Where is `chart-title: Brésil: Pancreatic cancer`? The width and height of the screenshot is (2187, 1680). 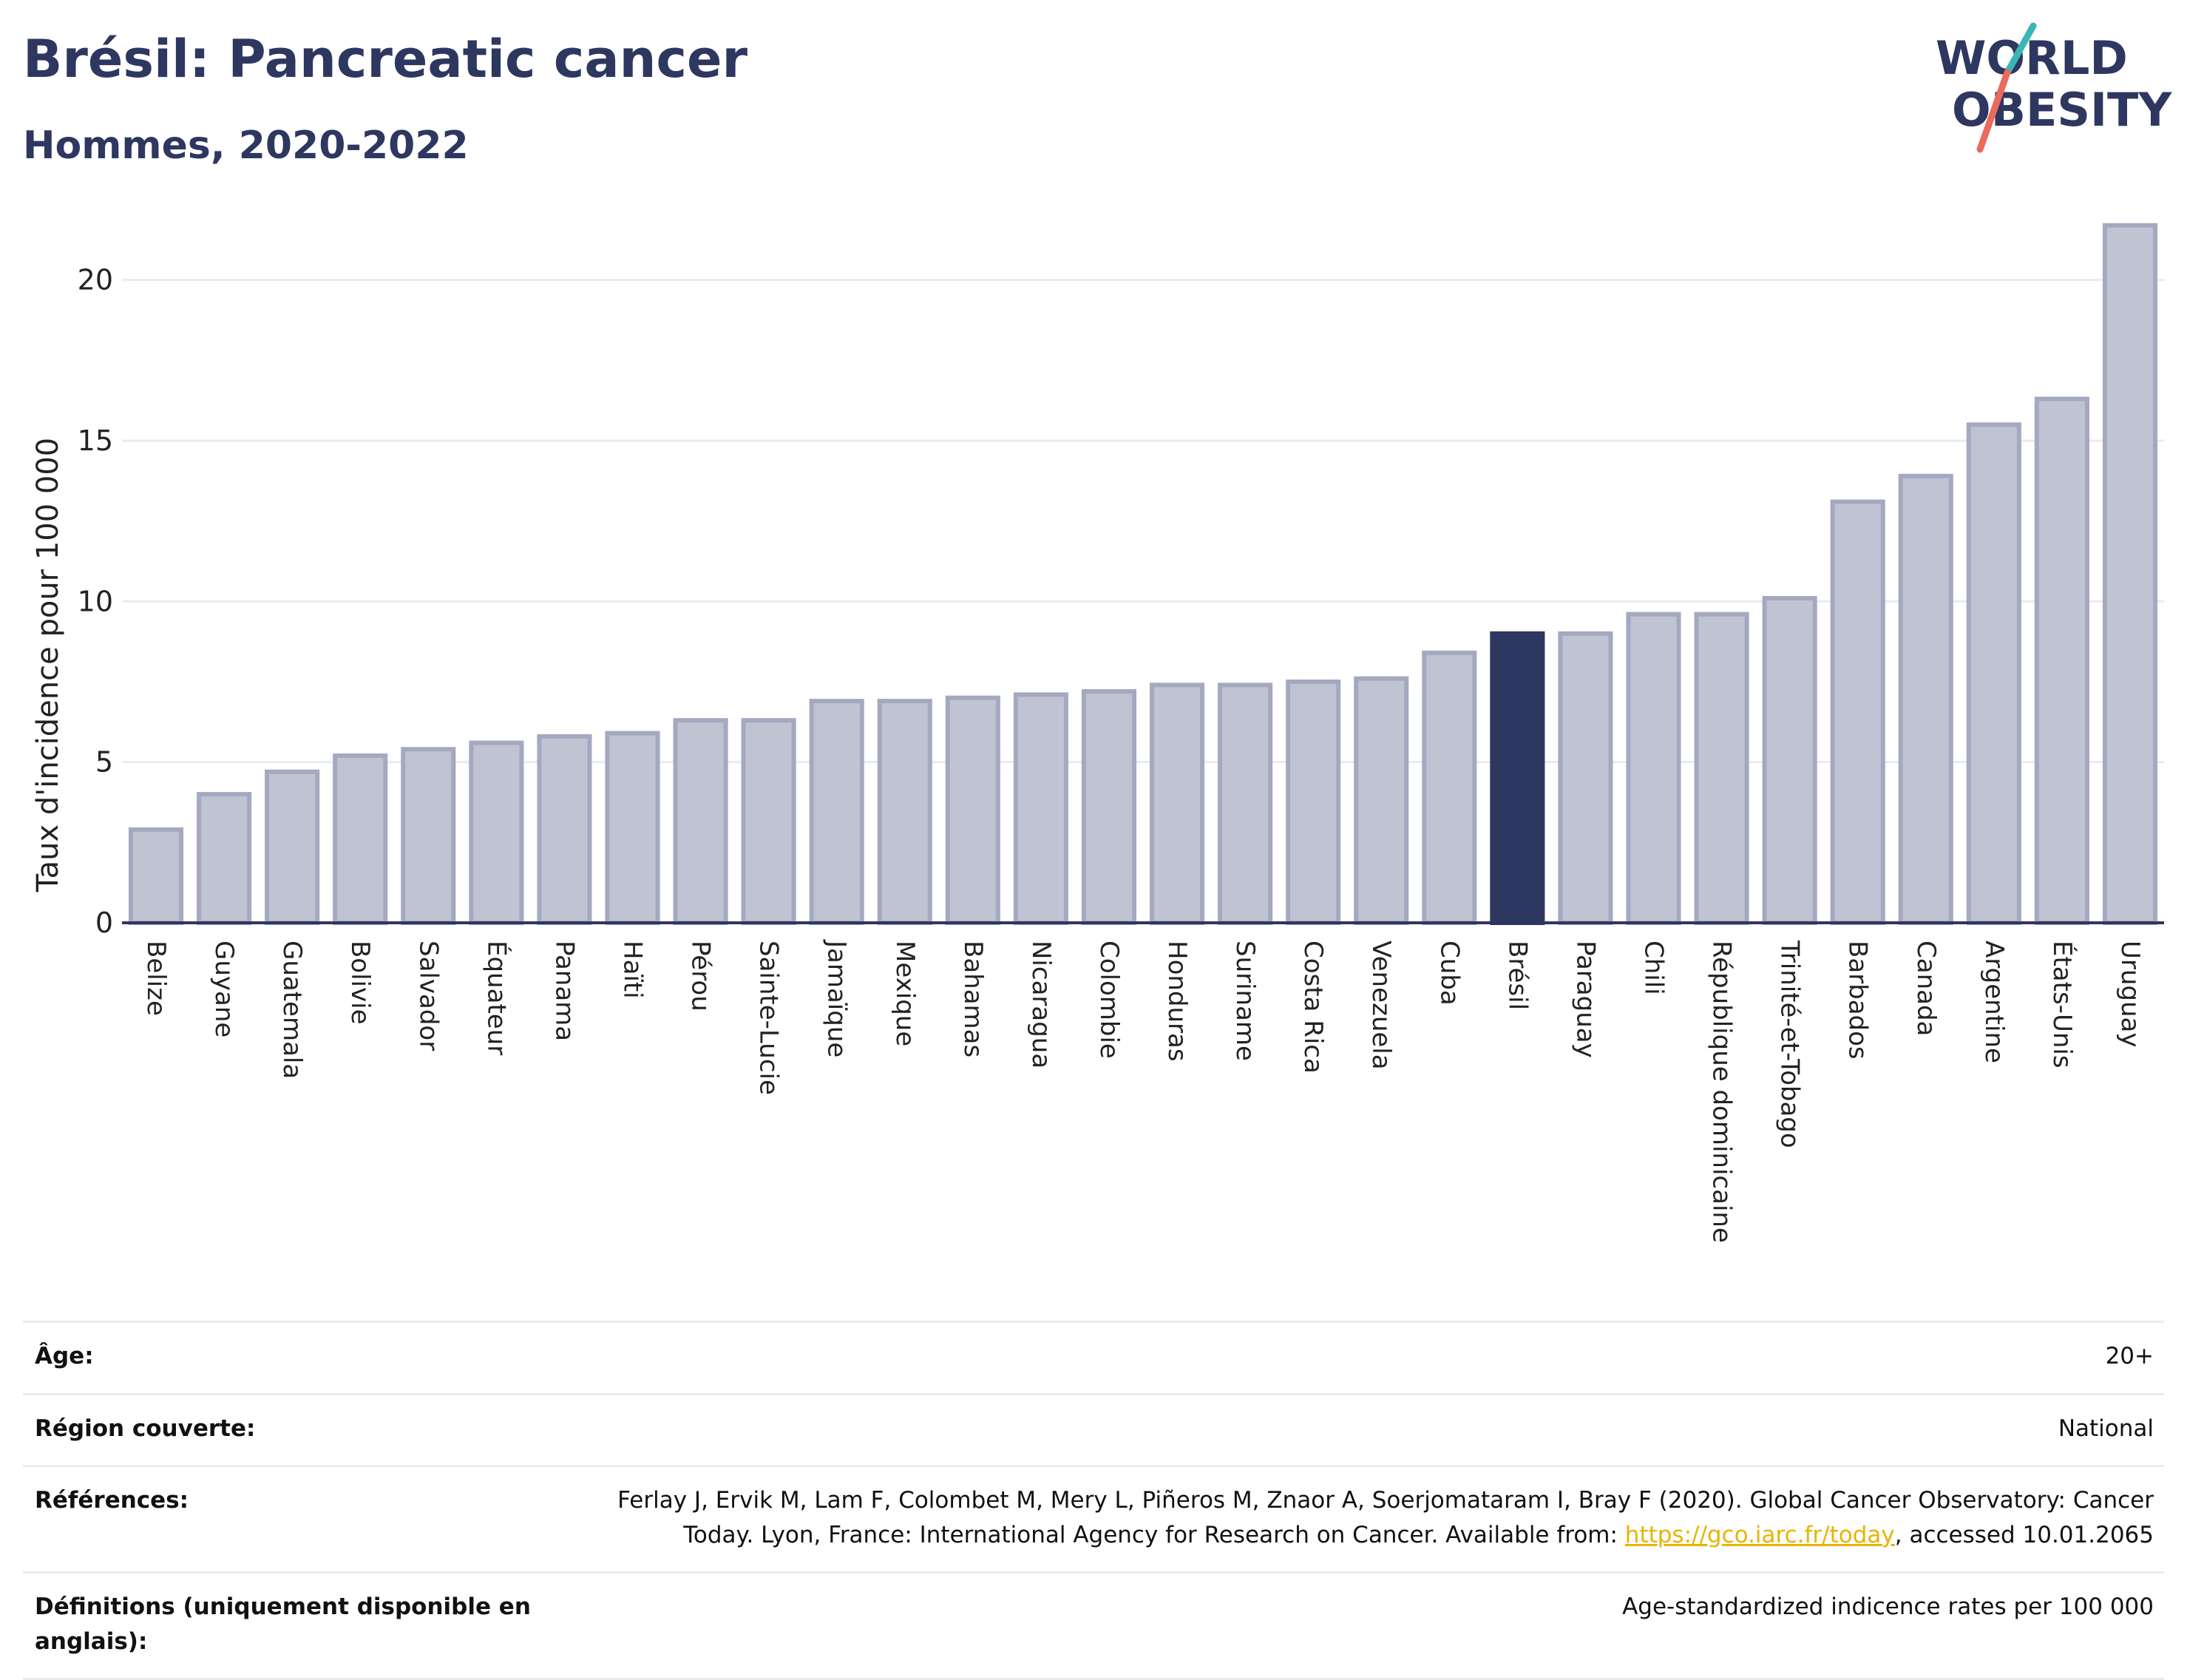
chart-title: Brésil: Pancreatic cancer is located at coordinates (385, 59).